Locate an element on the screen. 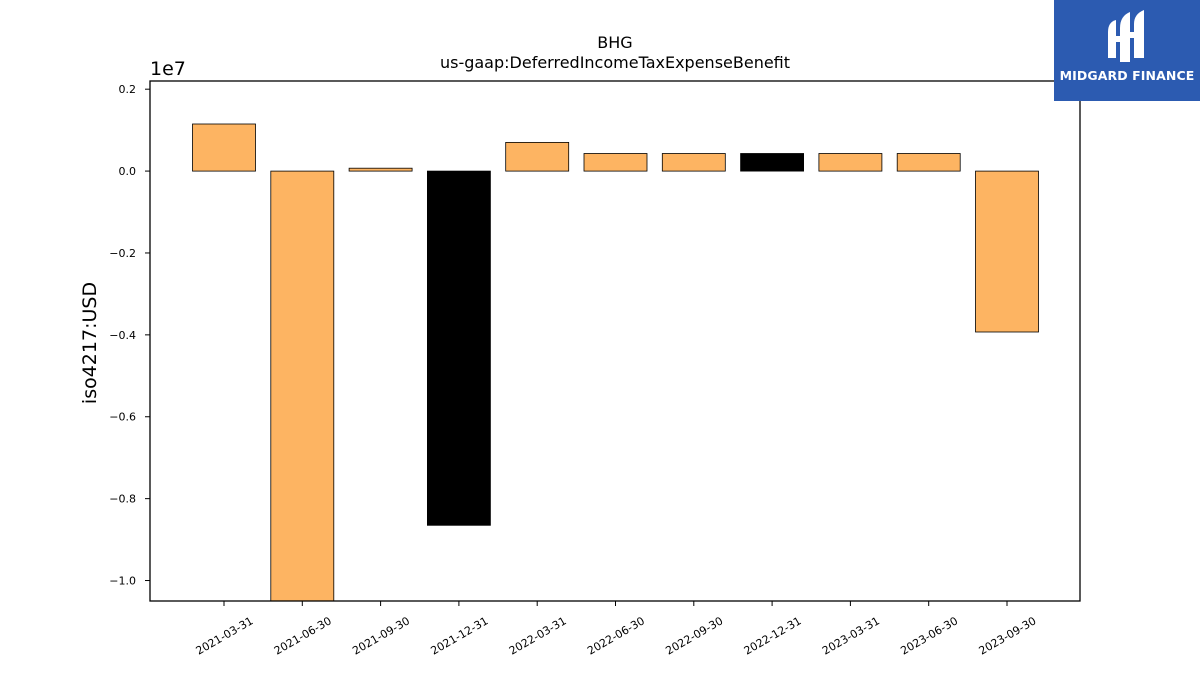 The height and width of the screenshot is (675, 1200). y-tick-label: 0.0 is located at coordinates (128, 171).